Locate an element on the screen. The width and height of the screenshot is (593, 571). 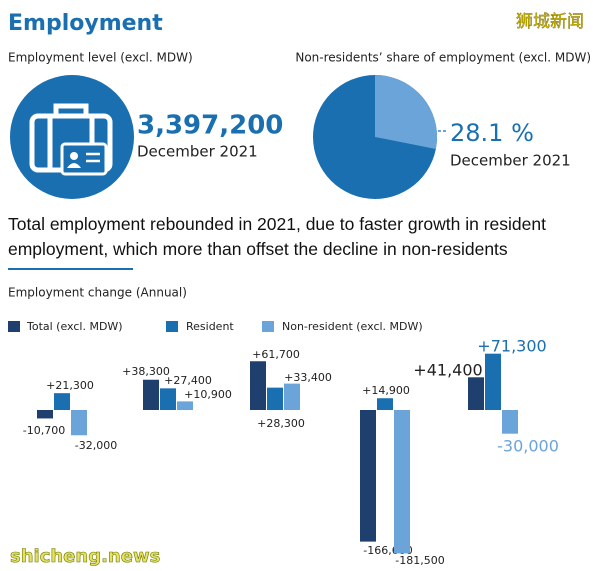
pie-value-label: 28.1 % is located at coordinates (492, 133).